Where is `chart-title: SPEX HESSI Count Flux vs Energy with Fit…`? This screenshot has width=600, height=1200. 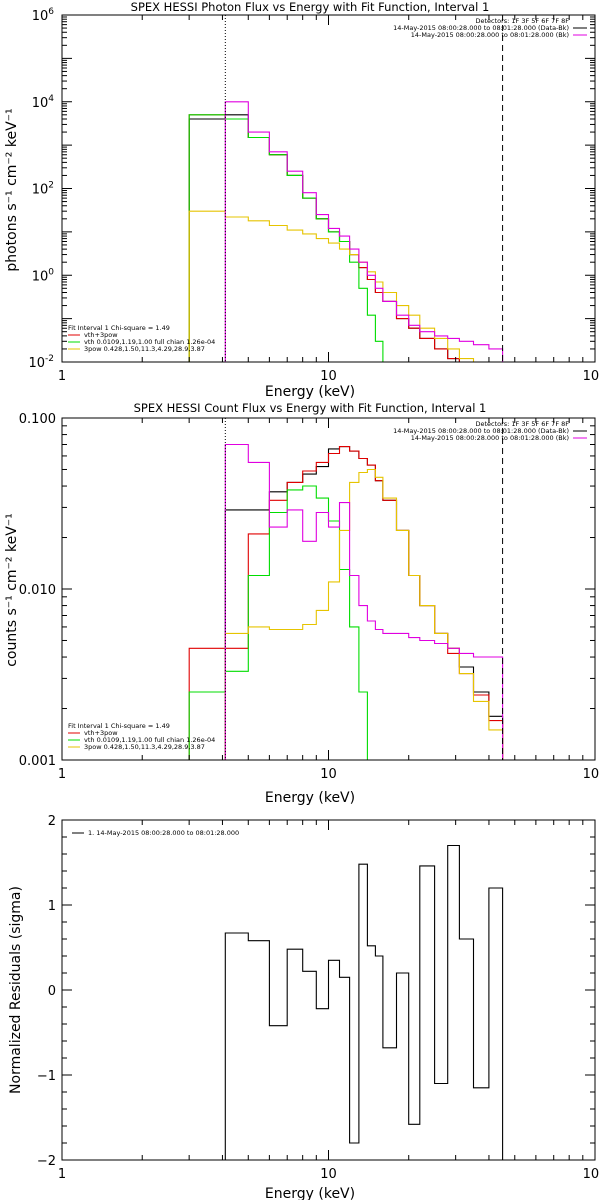
chart-title: SPEX HESSI Count Flux vs Energy with Fit… is located at coordinates (310, 408).